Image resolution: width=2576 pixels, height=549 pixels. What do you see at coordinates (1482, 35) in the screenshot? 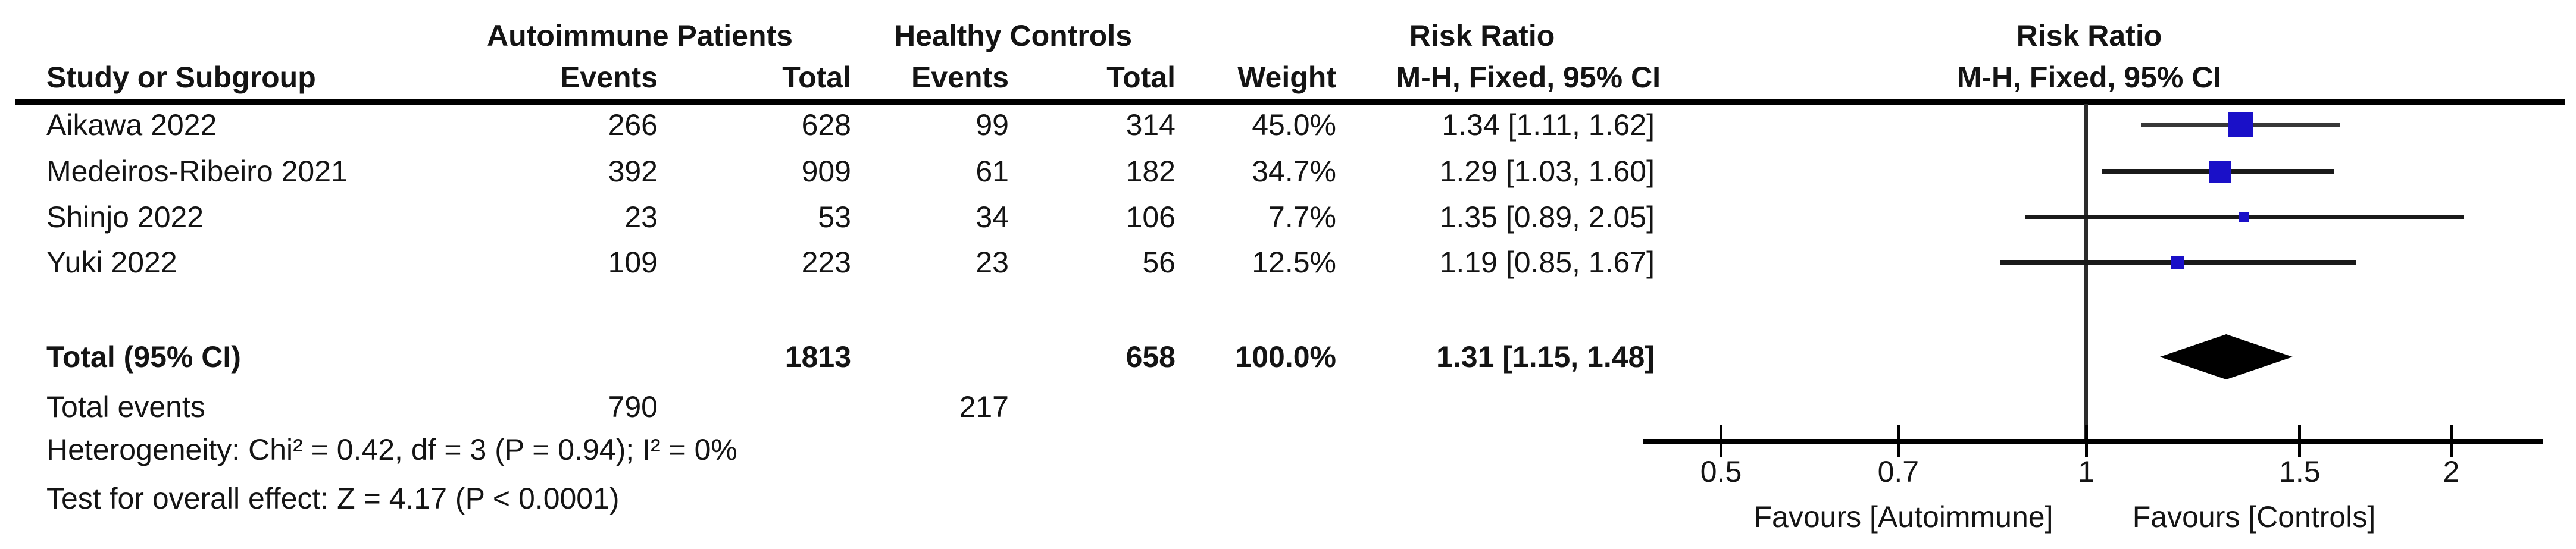
I see `risk-ratio-table-header: Risk Ratio` at bounding box center [1482, 35].